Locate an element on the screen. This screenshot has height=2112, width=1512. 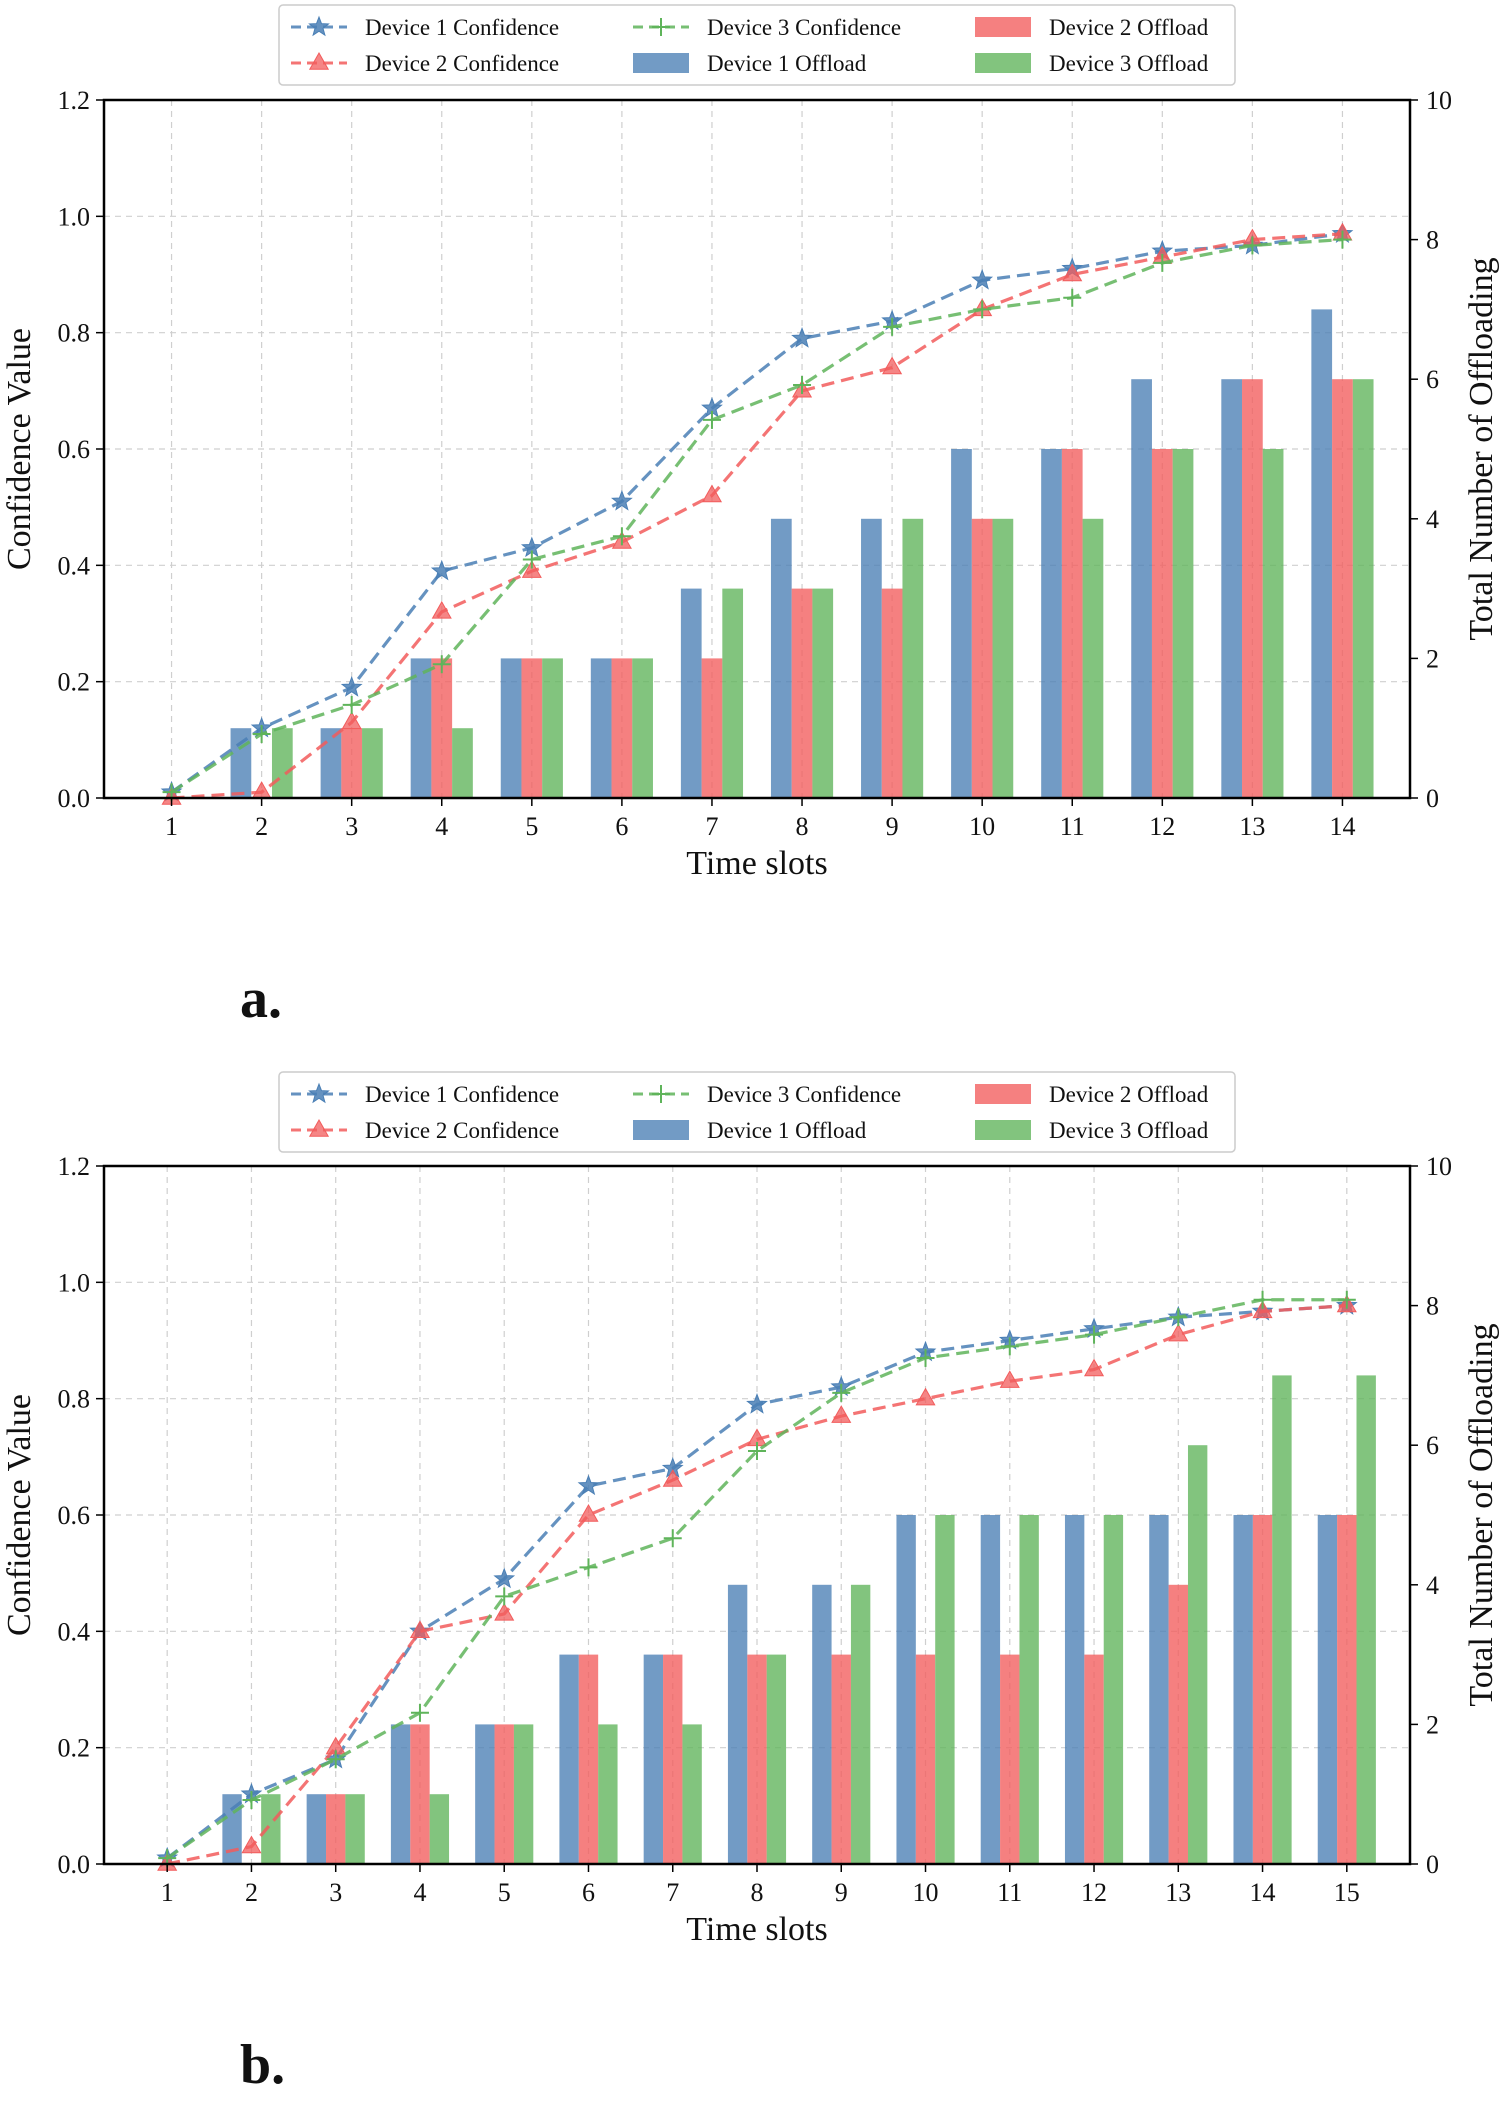
x-tick-label: 14 is located at coordinates (1263, 1892).